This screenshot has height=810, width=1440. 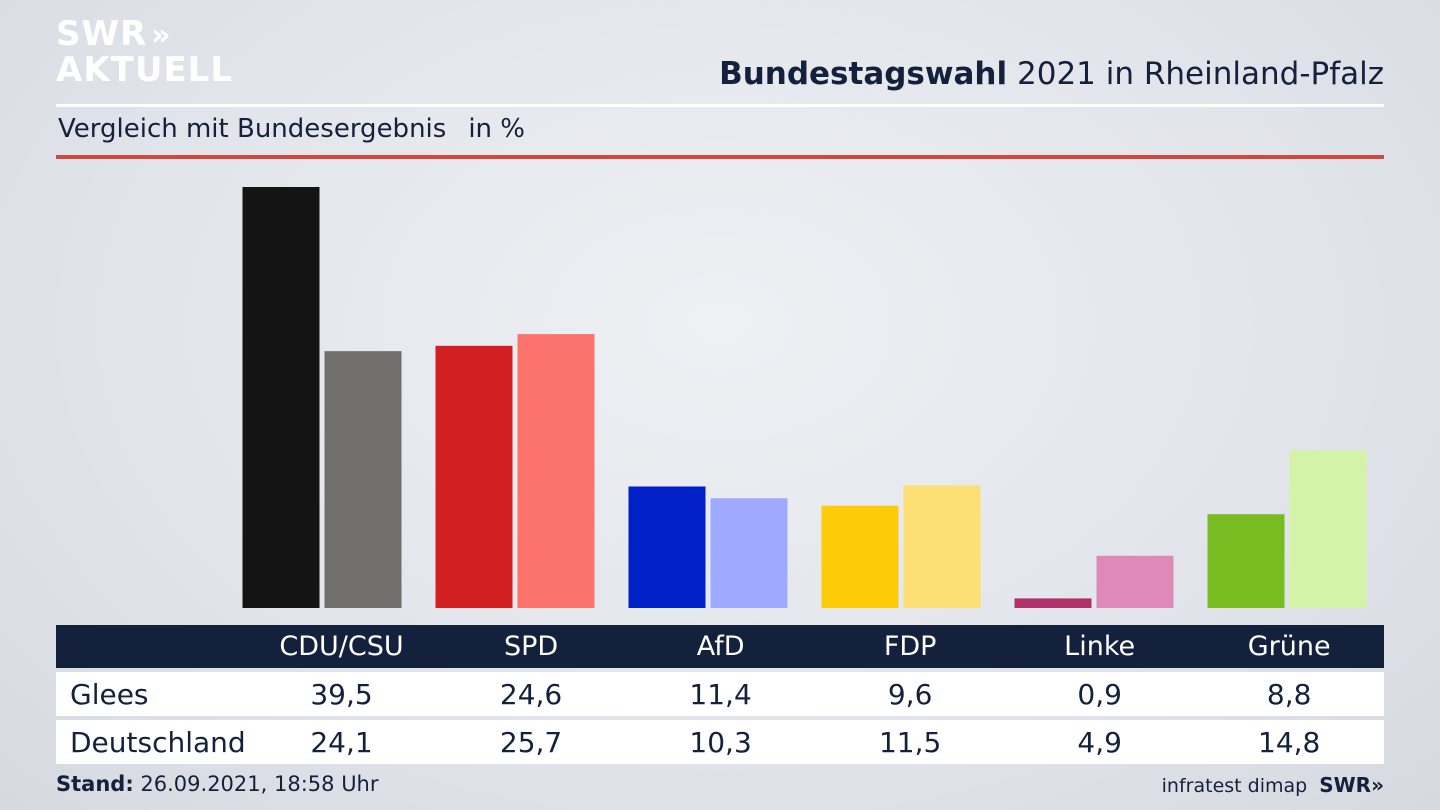 I want to click on source-credit: infratest dimap SWR», so click(x=1273, y=785).